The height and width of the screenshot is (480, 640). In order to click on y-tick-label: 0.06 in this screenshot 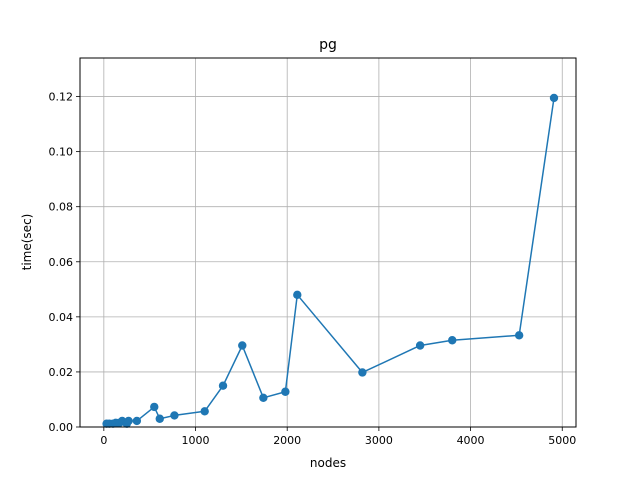, I will do `click(61, 262)`.